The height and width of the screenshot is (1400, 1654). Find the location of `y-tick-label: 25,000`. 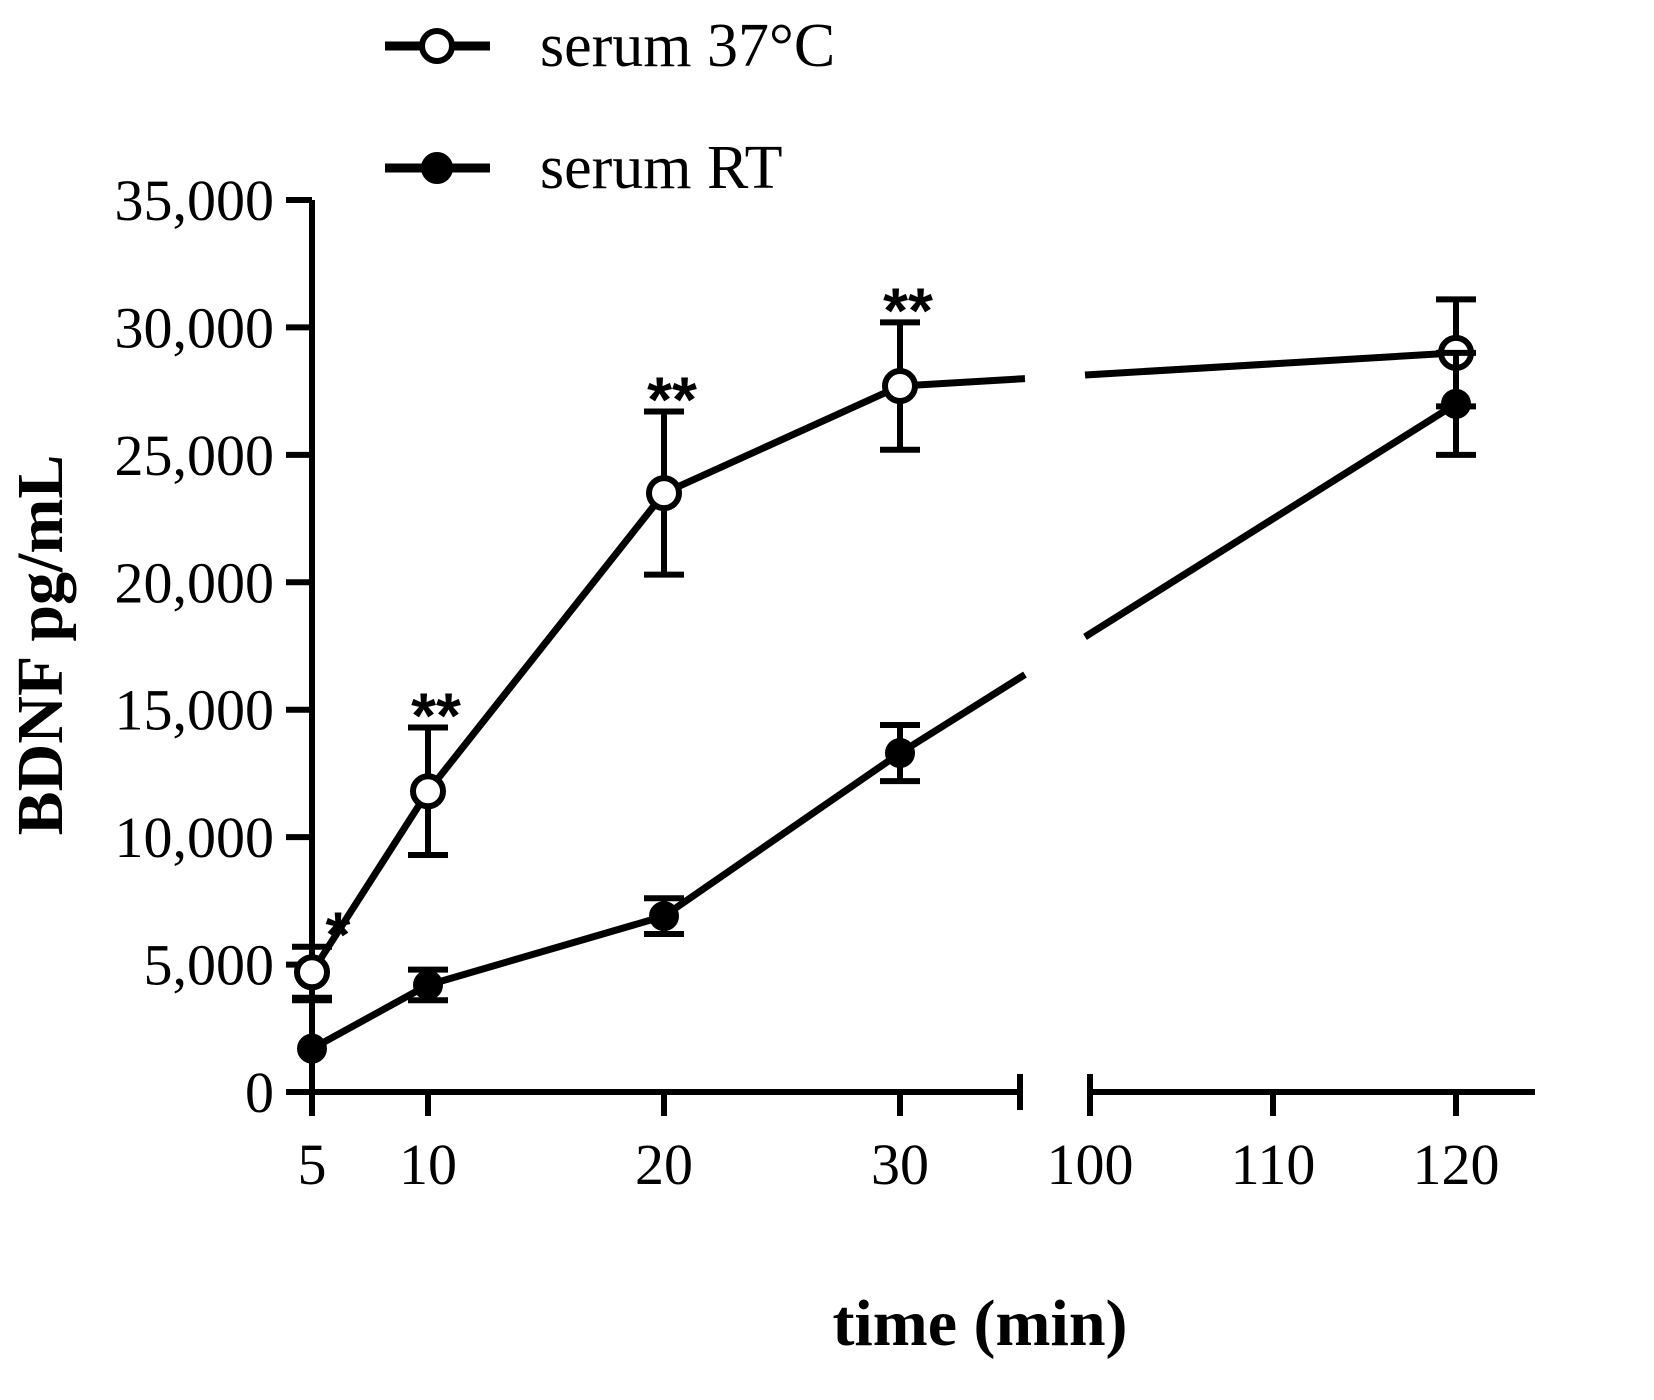

y-tick-label: 25,000 is located at coordinates (195, 455).